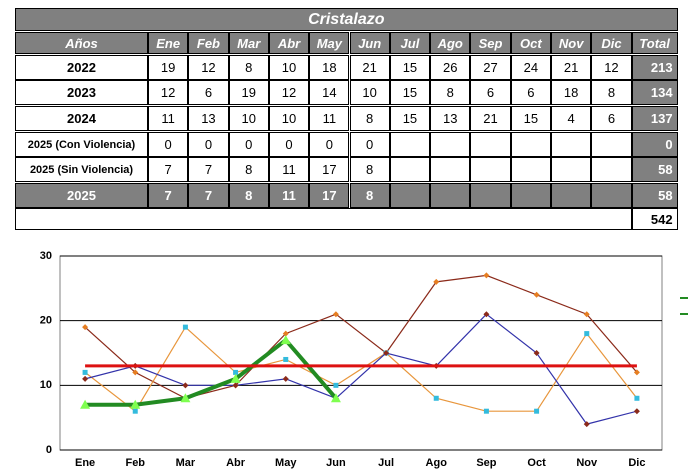 The width and height of the screenshot is (688, 471). What do you see at coordinates (208, 43) in the screenshot?
I see `header-cell: Feb` at bounding box center [208, 43].